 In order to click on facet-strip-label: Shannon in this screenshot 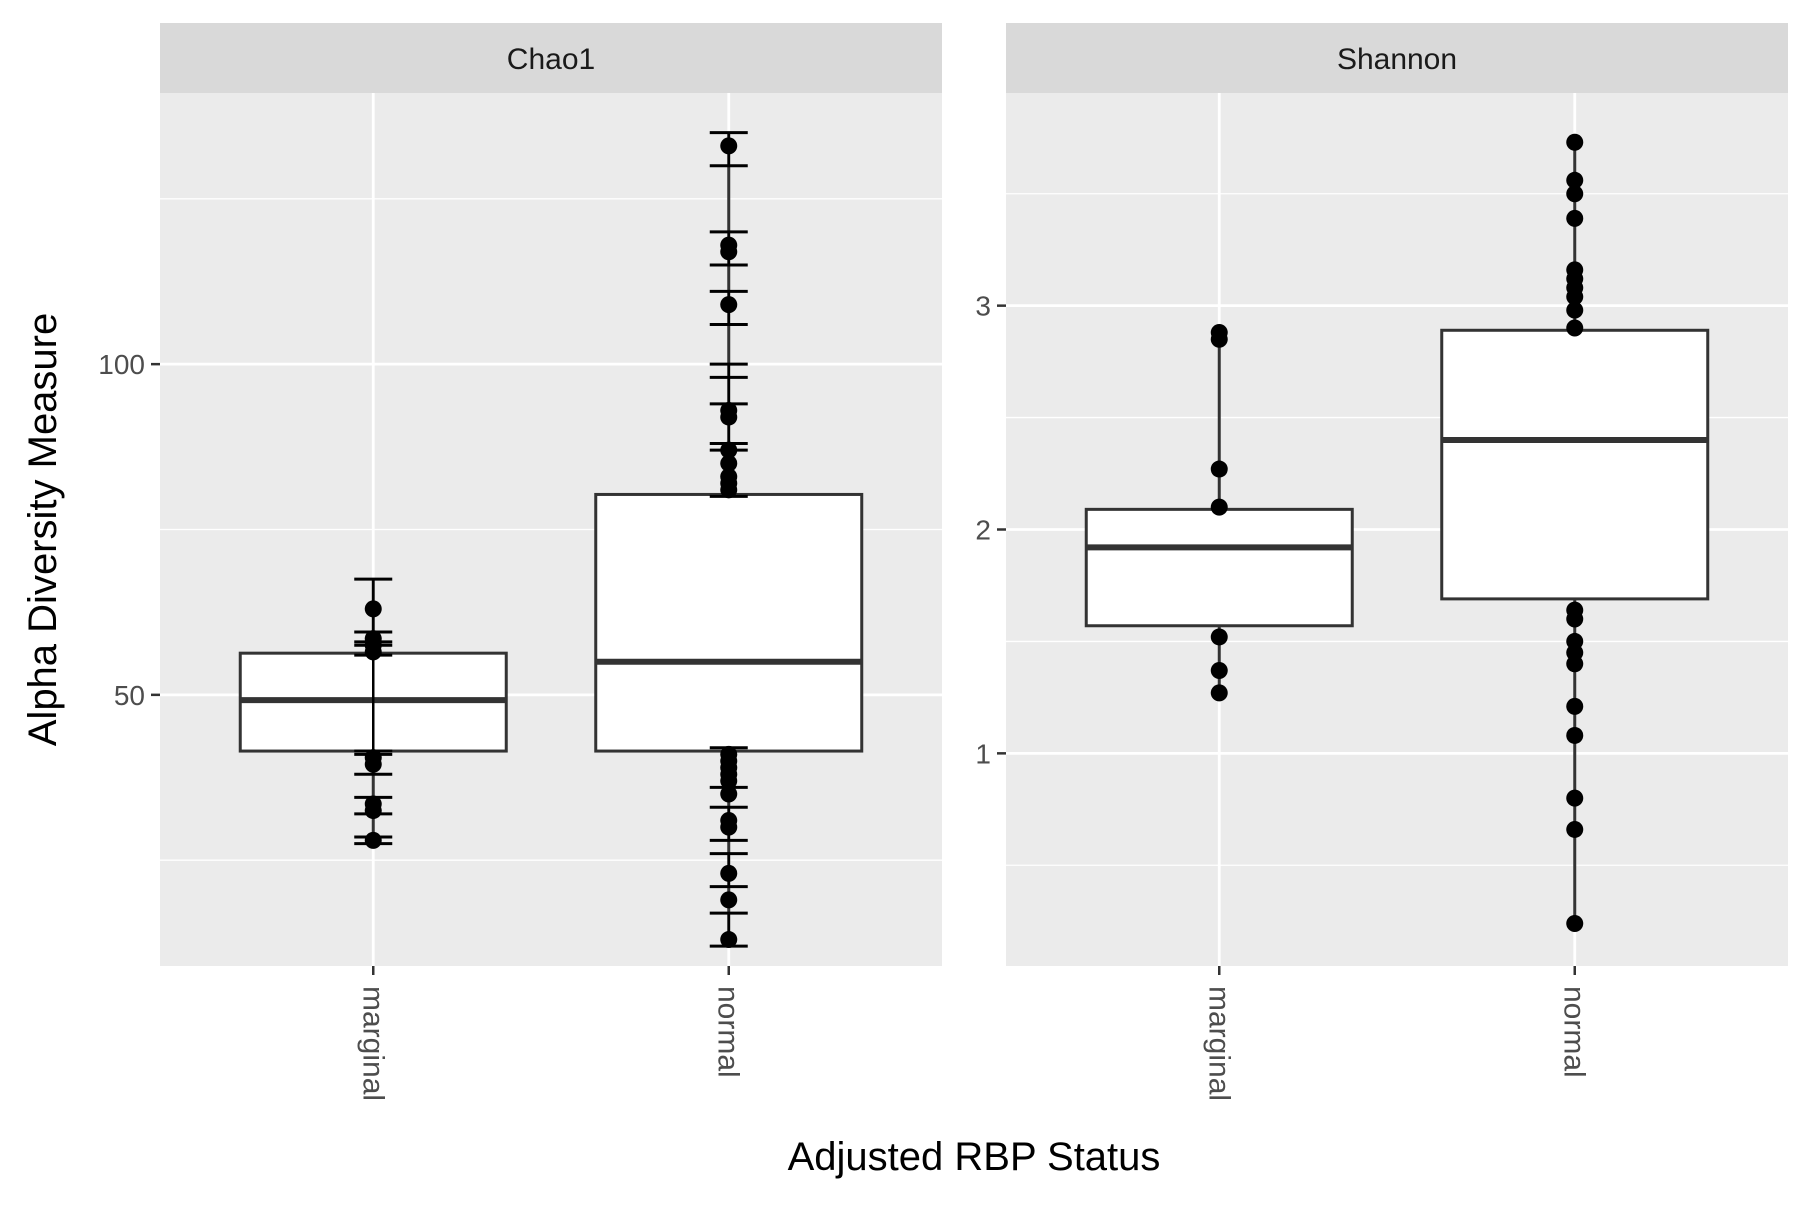, I will do `click(1397, 59)`.